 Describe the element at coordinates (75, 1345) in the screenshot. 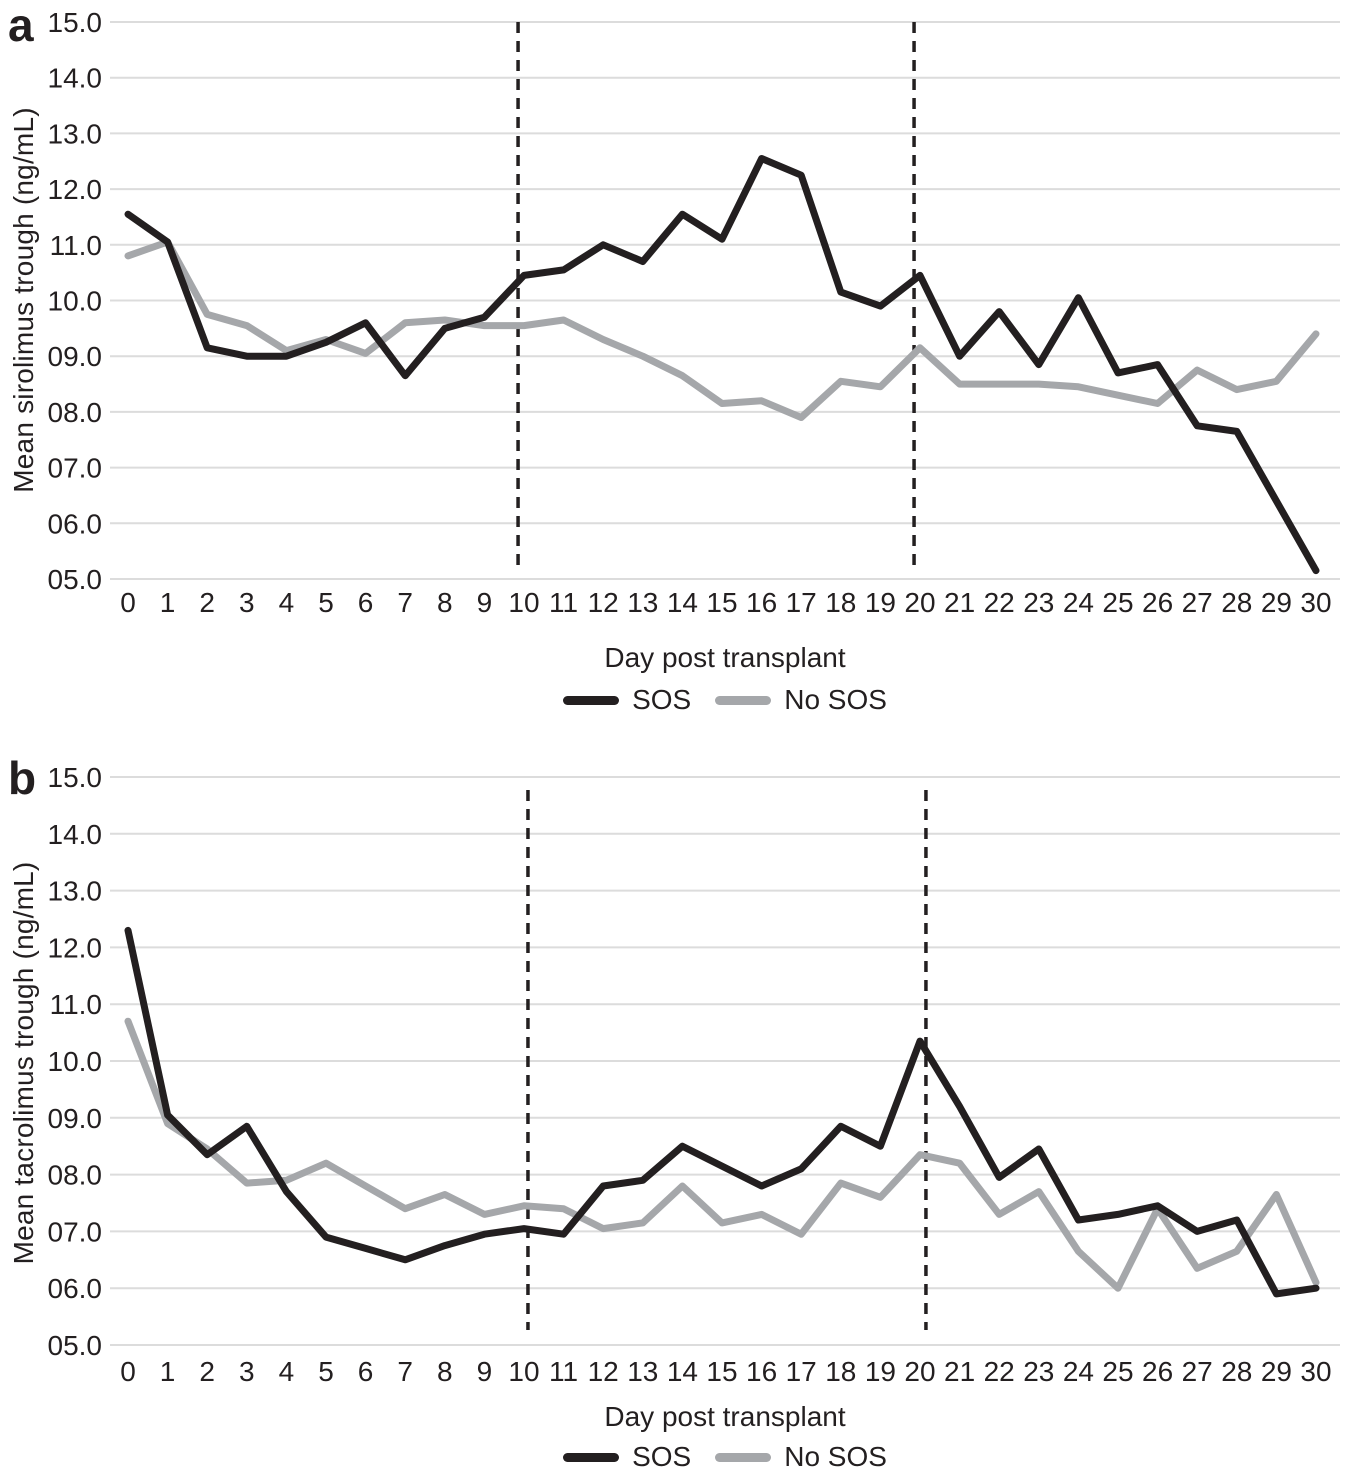

I see `y-tick-label: 05.0` at that location.